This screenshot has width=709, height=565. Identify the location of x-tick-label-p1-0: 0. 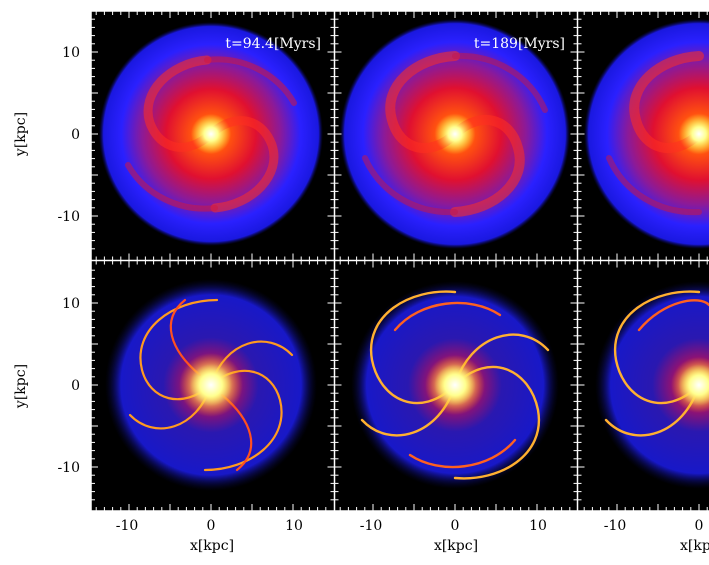
(211, 526).